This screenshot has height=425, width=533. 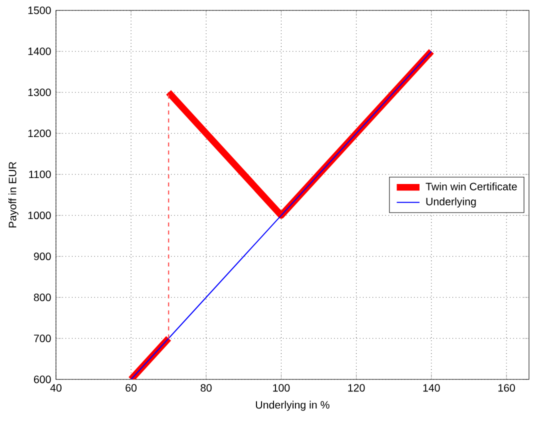 I want to click on y-tick-label: 1500, so click(x=39, y=10).